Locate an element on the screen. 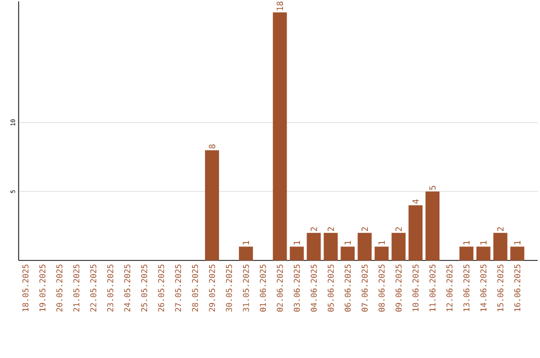 The width and height of the screenshot is (540, 358). x-tick-label: 22.05.2025 is located at coordinates (93, 288).